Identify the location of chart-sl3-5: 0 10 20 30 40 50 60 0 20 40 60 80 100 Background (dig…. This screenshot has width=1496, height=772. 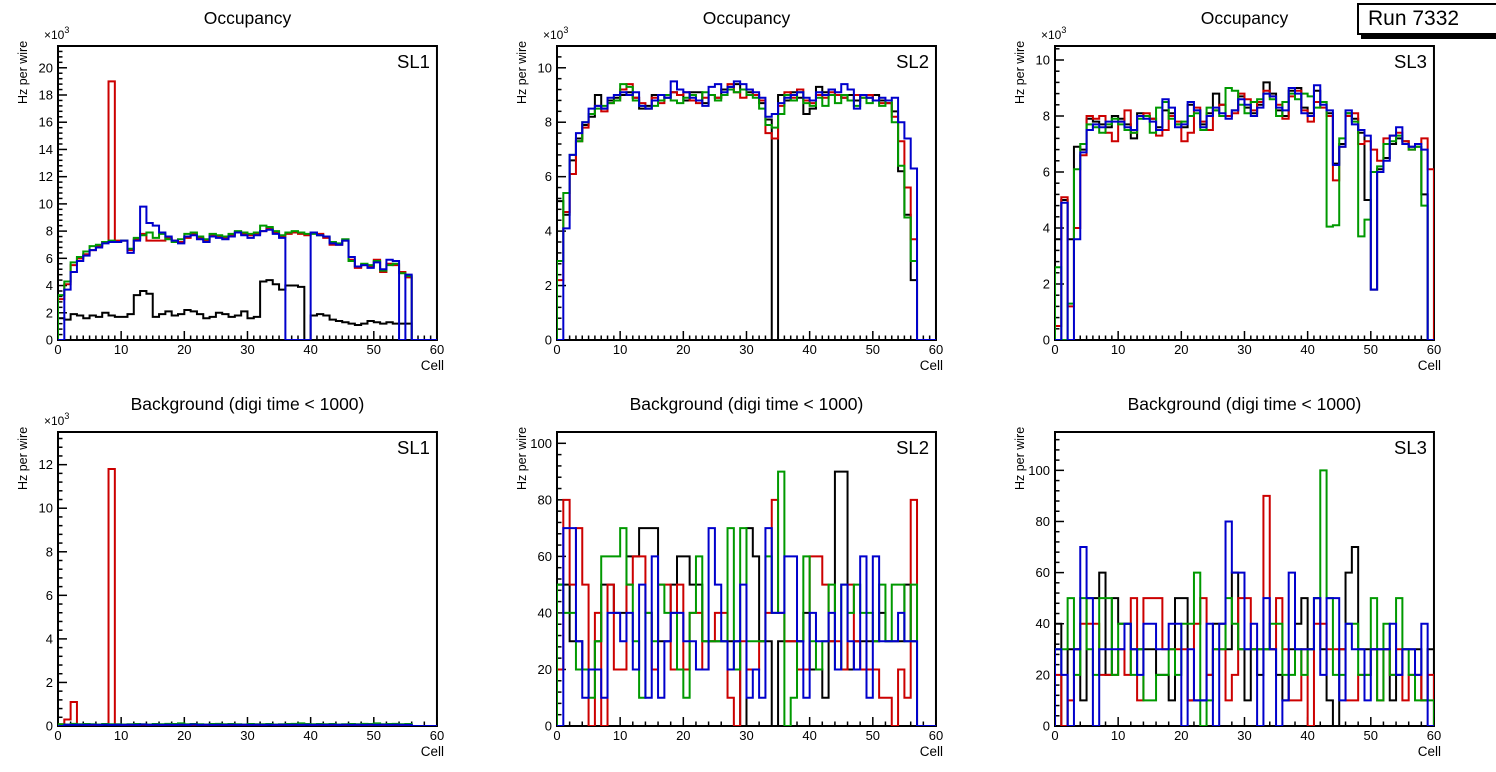
(1227, 576).